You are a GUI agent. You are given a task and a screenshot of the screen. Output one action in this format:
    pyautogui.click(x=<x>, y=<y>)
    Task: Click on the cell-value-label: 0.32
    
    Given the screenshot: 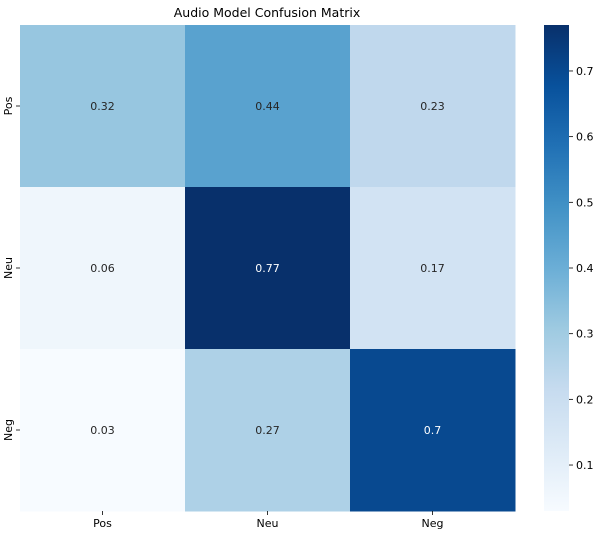 What is the action you would take?
    pyautogui.click(x=102, y=106)
    